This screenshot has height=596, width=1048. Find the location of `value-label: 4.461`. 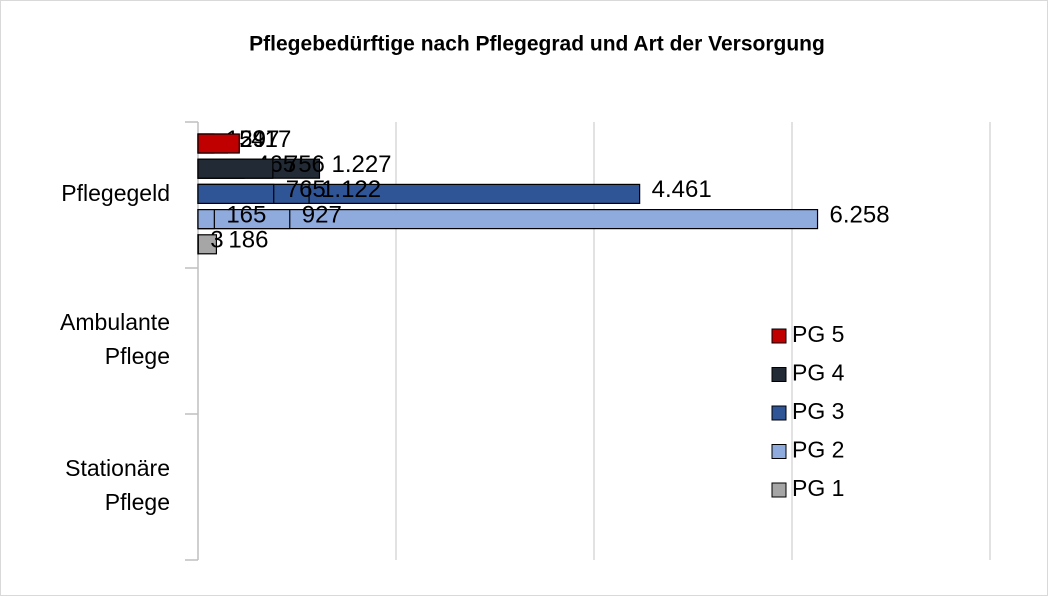

value-label: 4.461 is located at coordinates (682, 189).